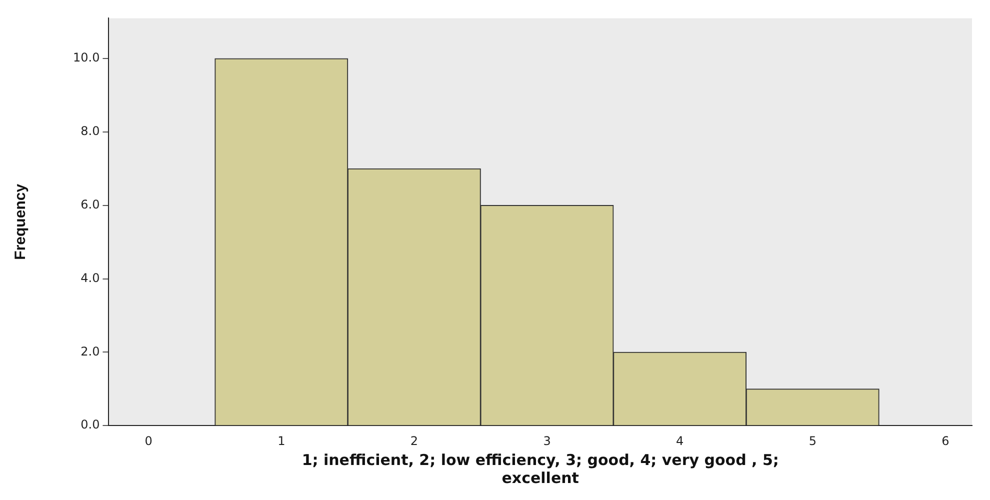 This screenshot has width=990, height=500. What do you see at coordinates (680, 441) in the screenshot?
I see `x-tick-label: 4` at bounding box center [680, 441].